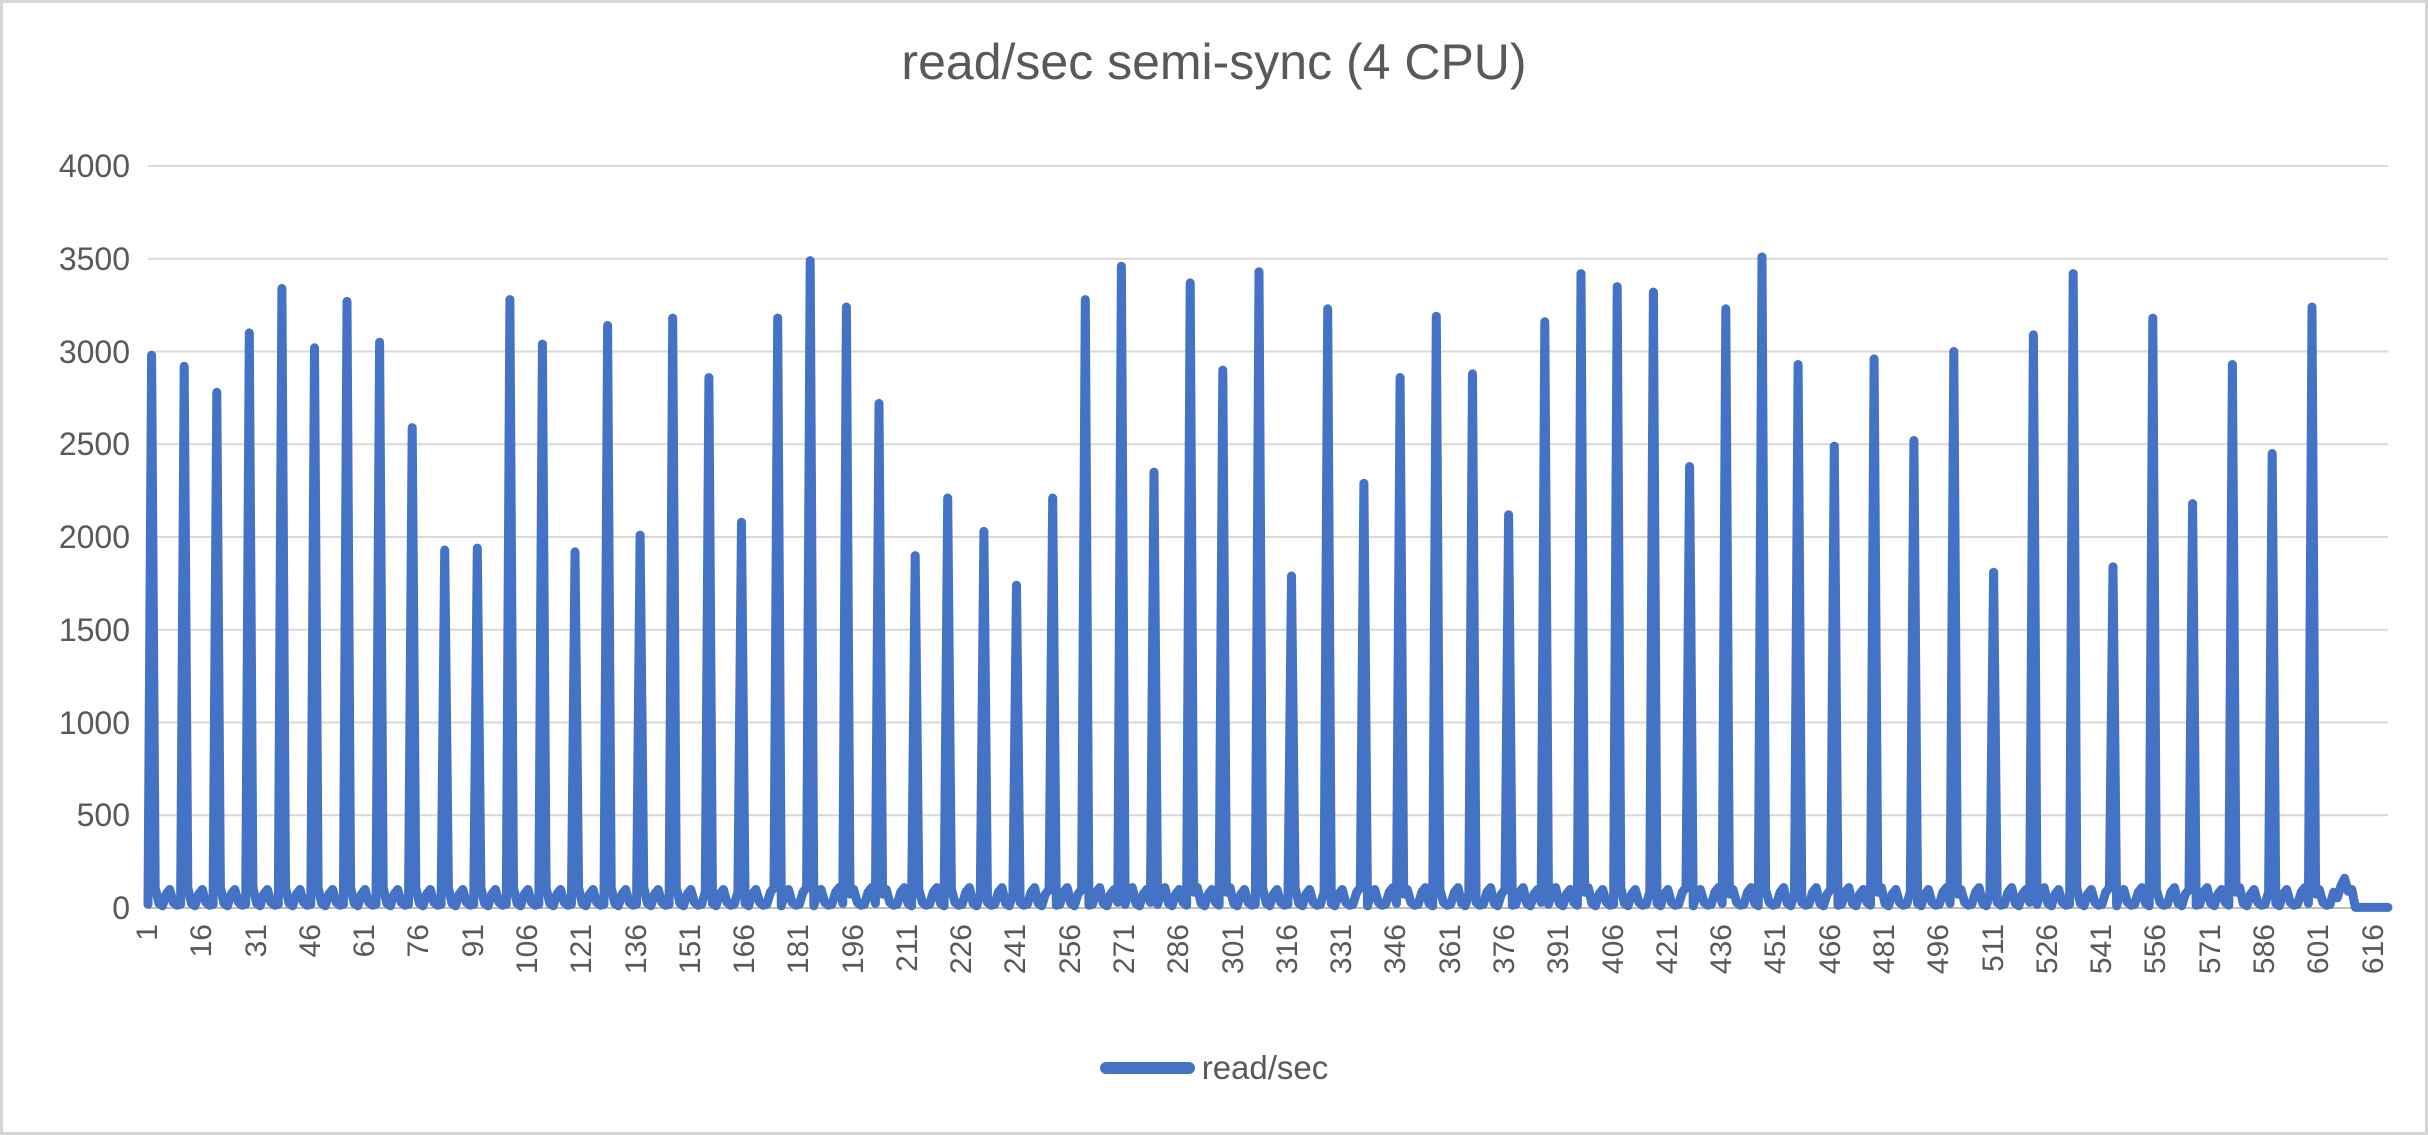 The height and width of the screenshot is (1135, 2428). I want to click on x-axis-tick-label: 616, so click(2373, 949).